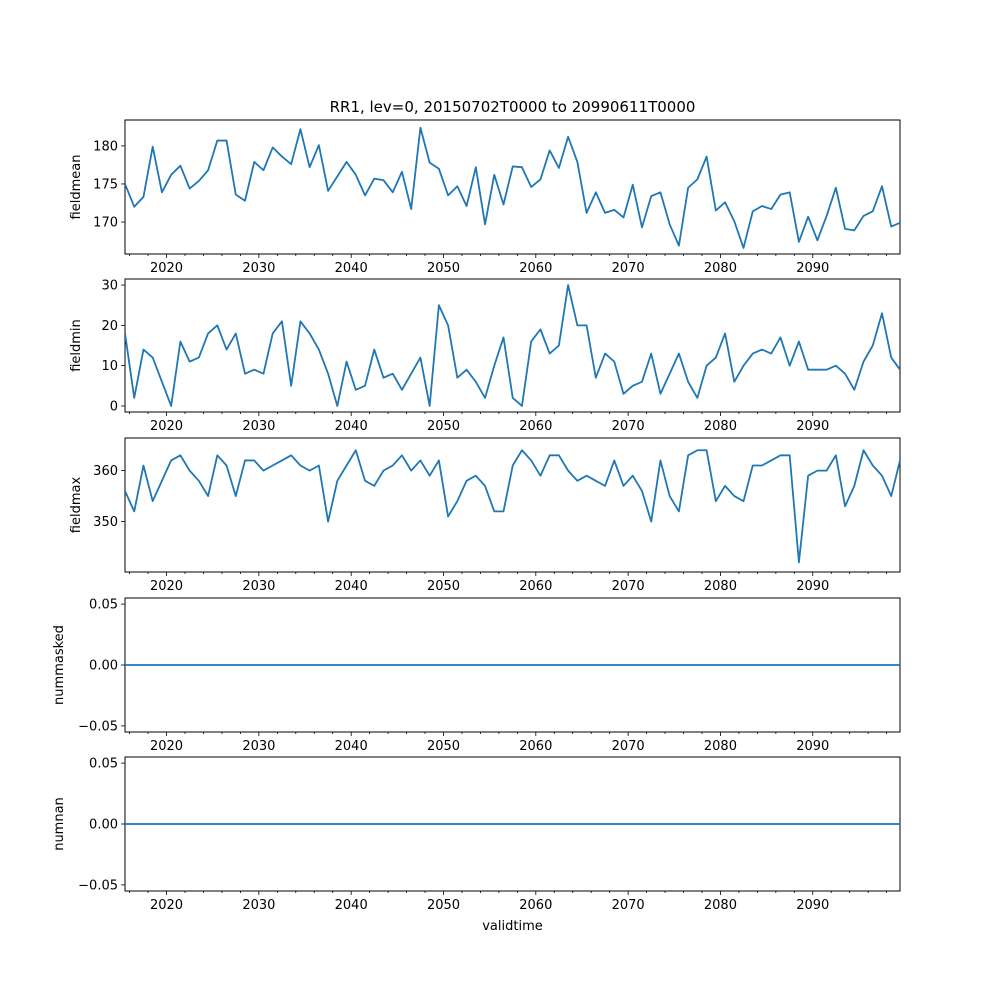 Image resolution: width=1000 pixels, height=1005 pixels. What do you see at coordinates (512, 926) in the screenshot?
I see `x-axis-label: validtime` at bounding box center [512, 926].